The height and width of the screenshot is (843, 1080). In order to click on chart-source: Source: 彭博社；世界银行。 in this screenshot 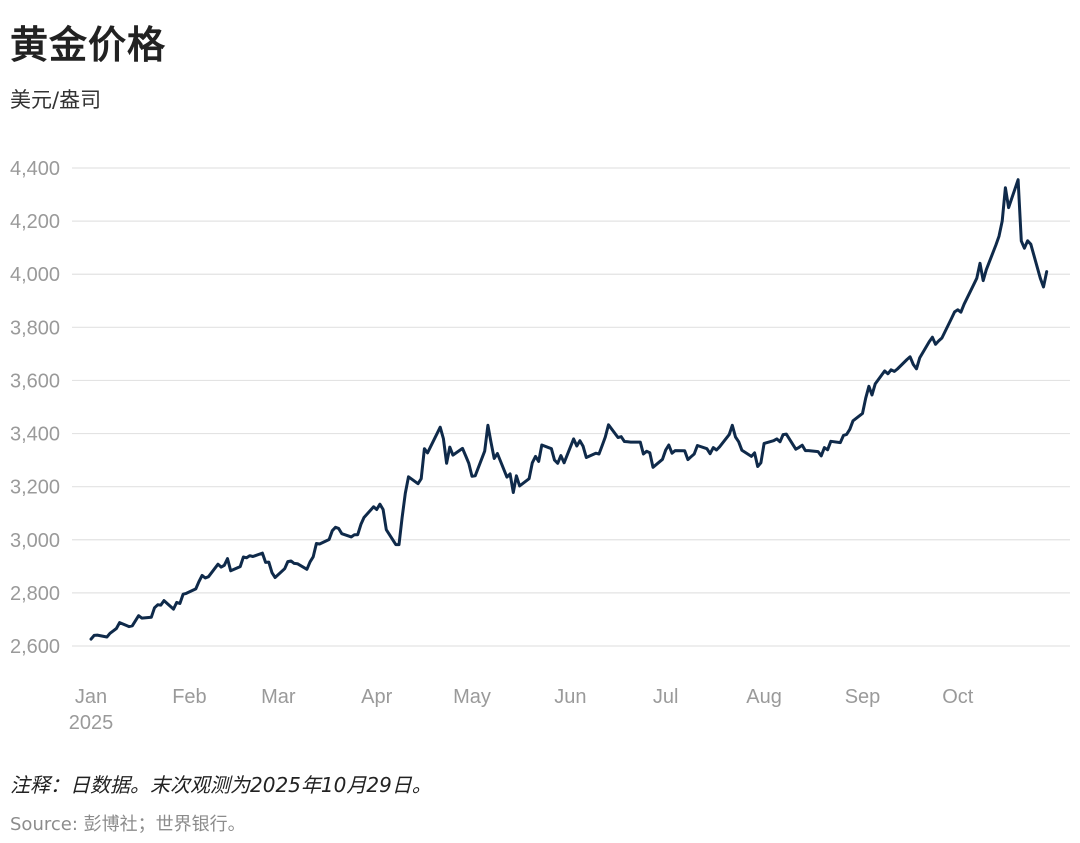, I will do `click(128, 824)`.